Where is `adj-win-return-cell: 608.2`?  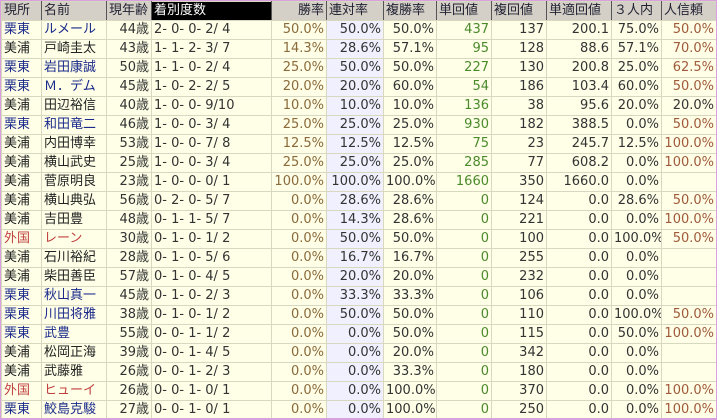
adj-win-return-cell: 608.2 is located at coordinates (579, 163).